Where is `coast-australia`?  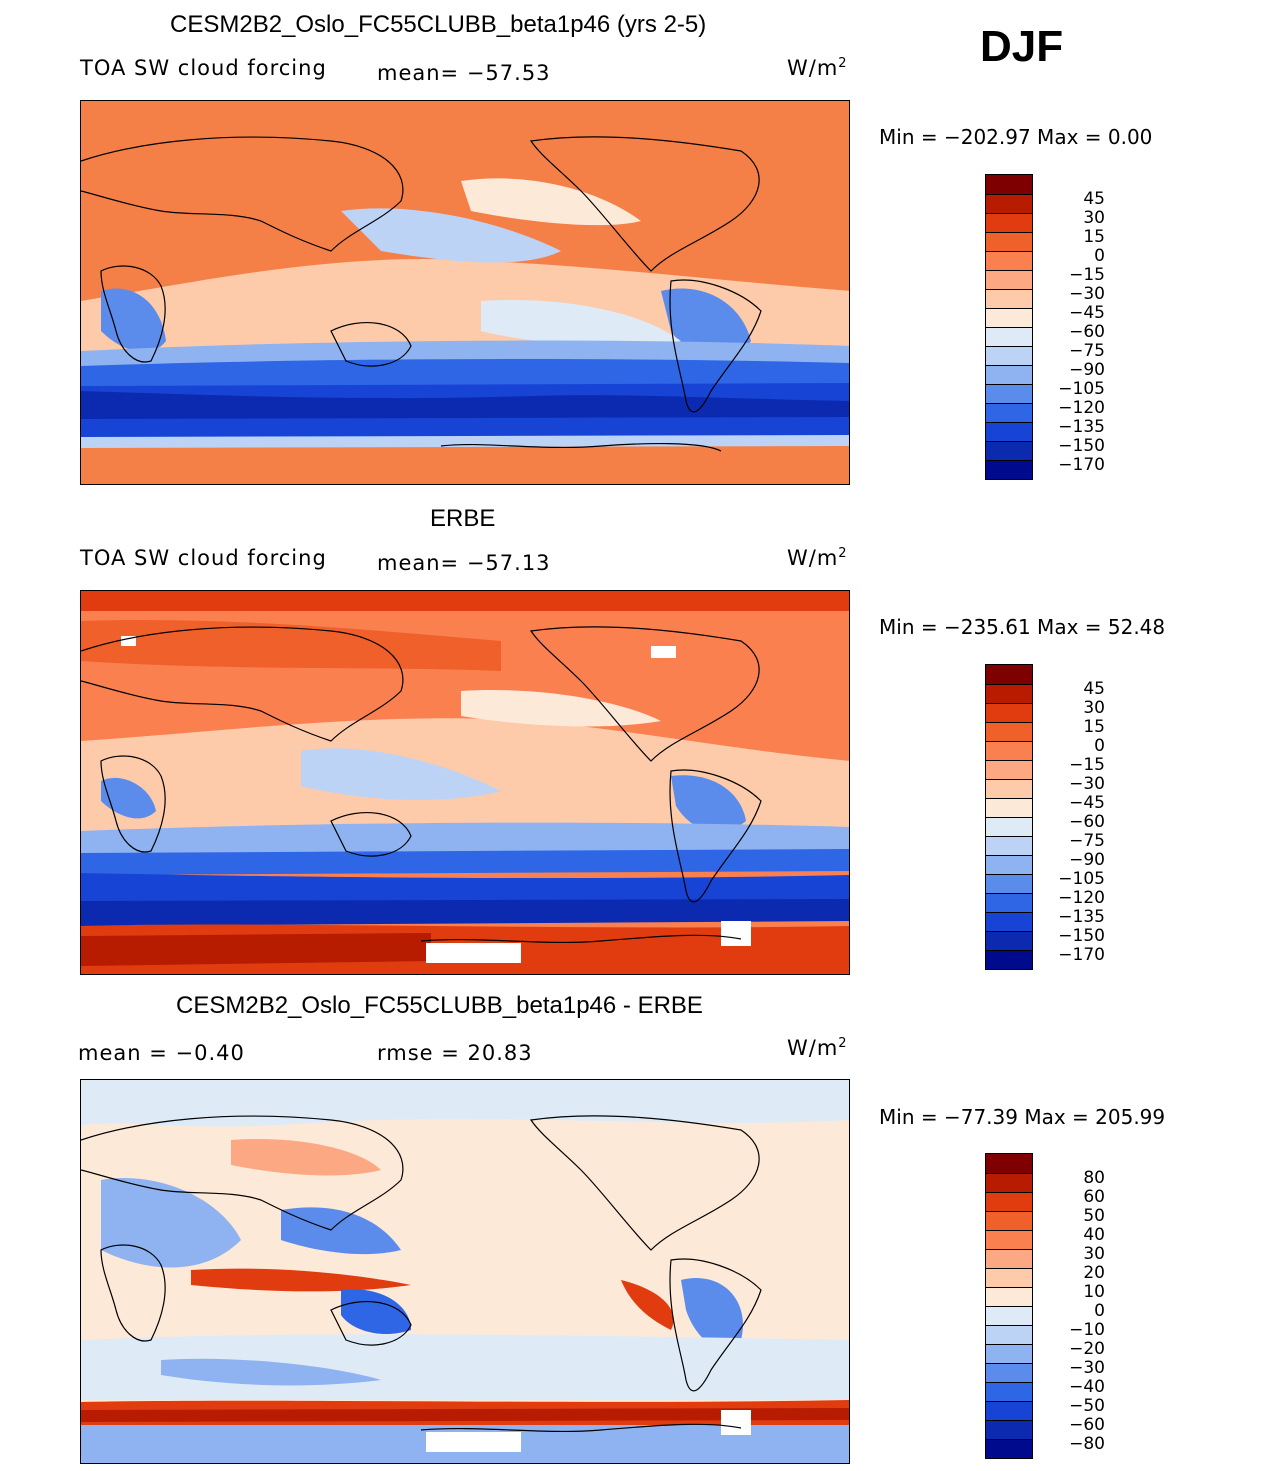 coast-australia is located at coordinates (371, 1323).